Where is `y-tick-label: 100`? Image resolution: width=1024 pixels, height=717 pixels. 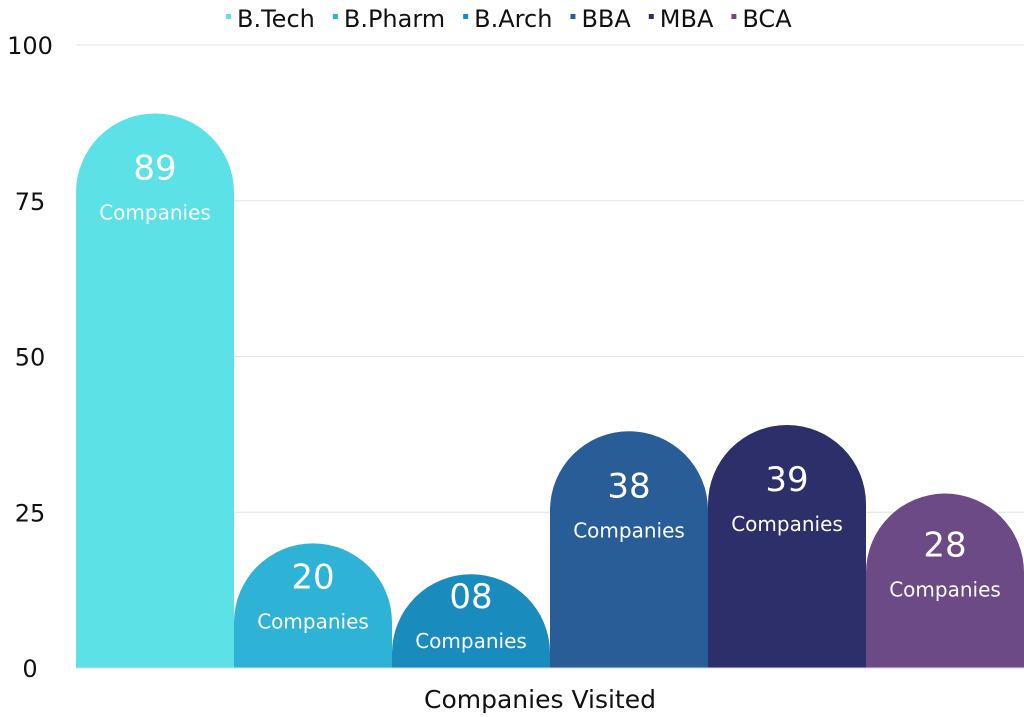 y-tick-label: 100 is located at coordinates (30, 46).